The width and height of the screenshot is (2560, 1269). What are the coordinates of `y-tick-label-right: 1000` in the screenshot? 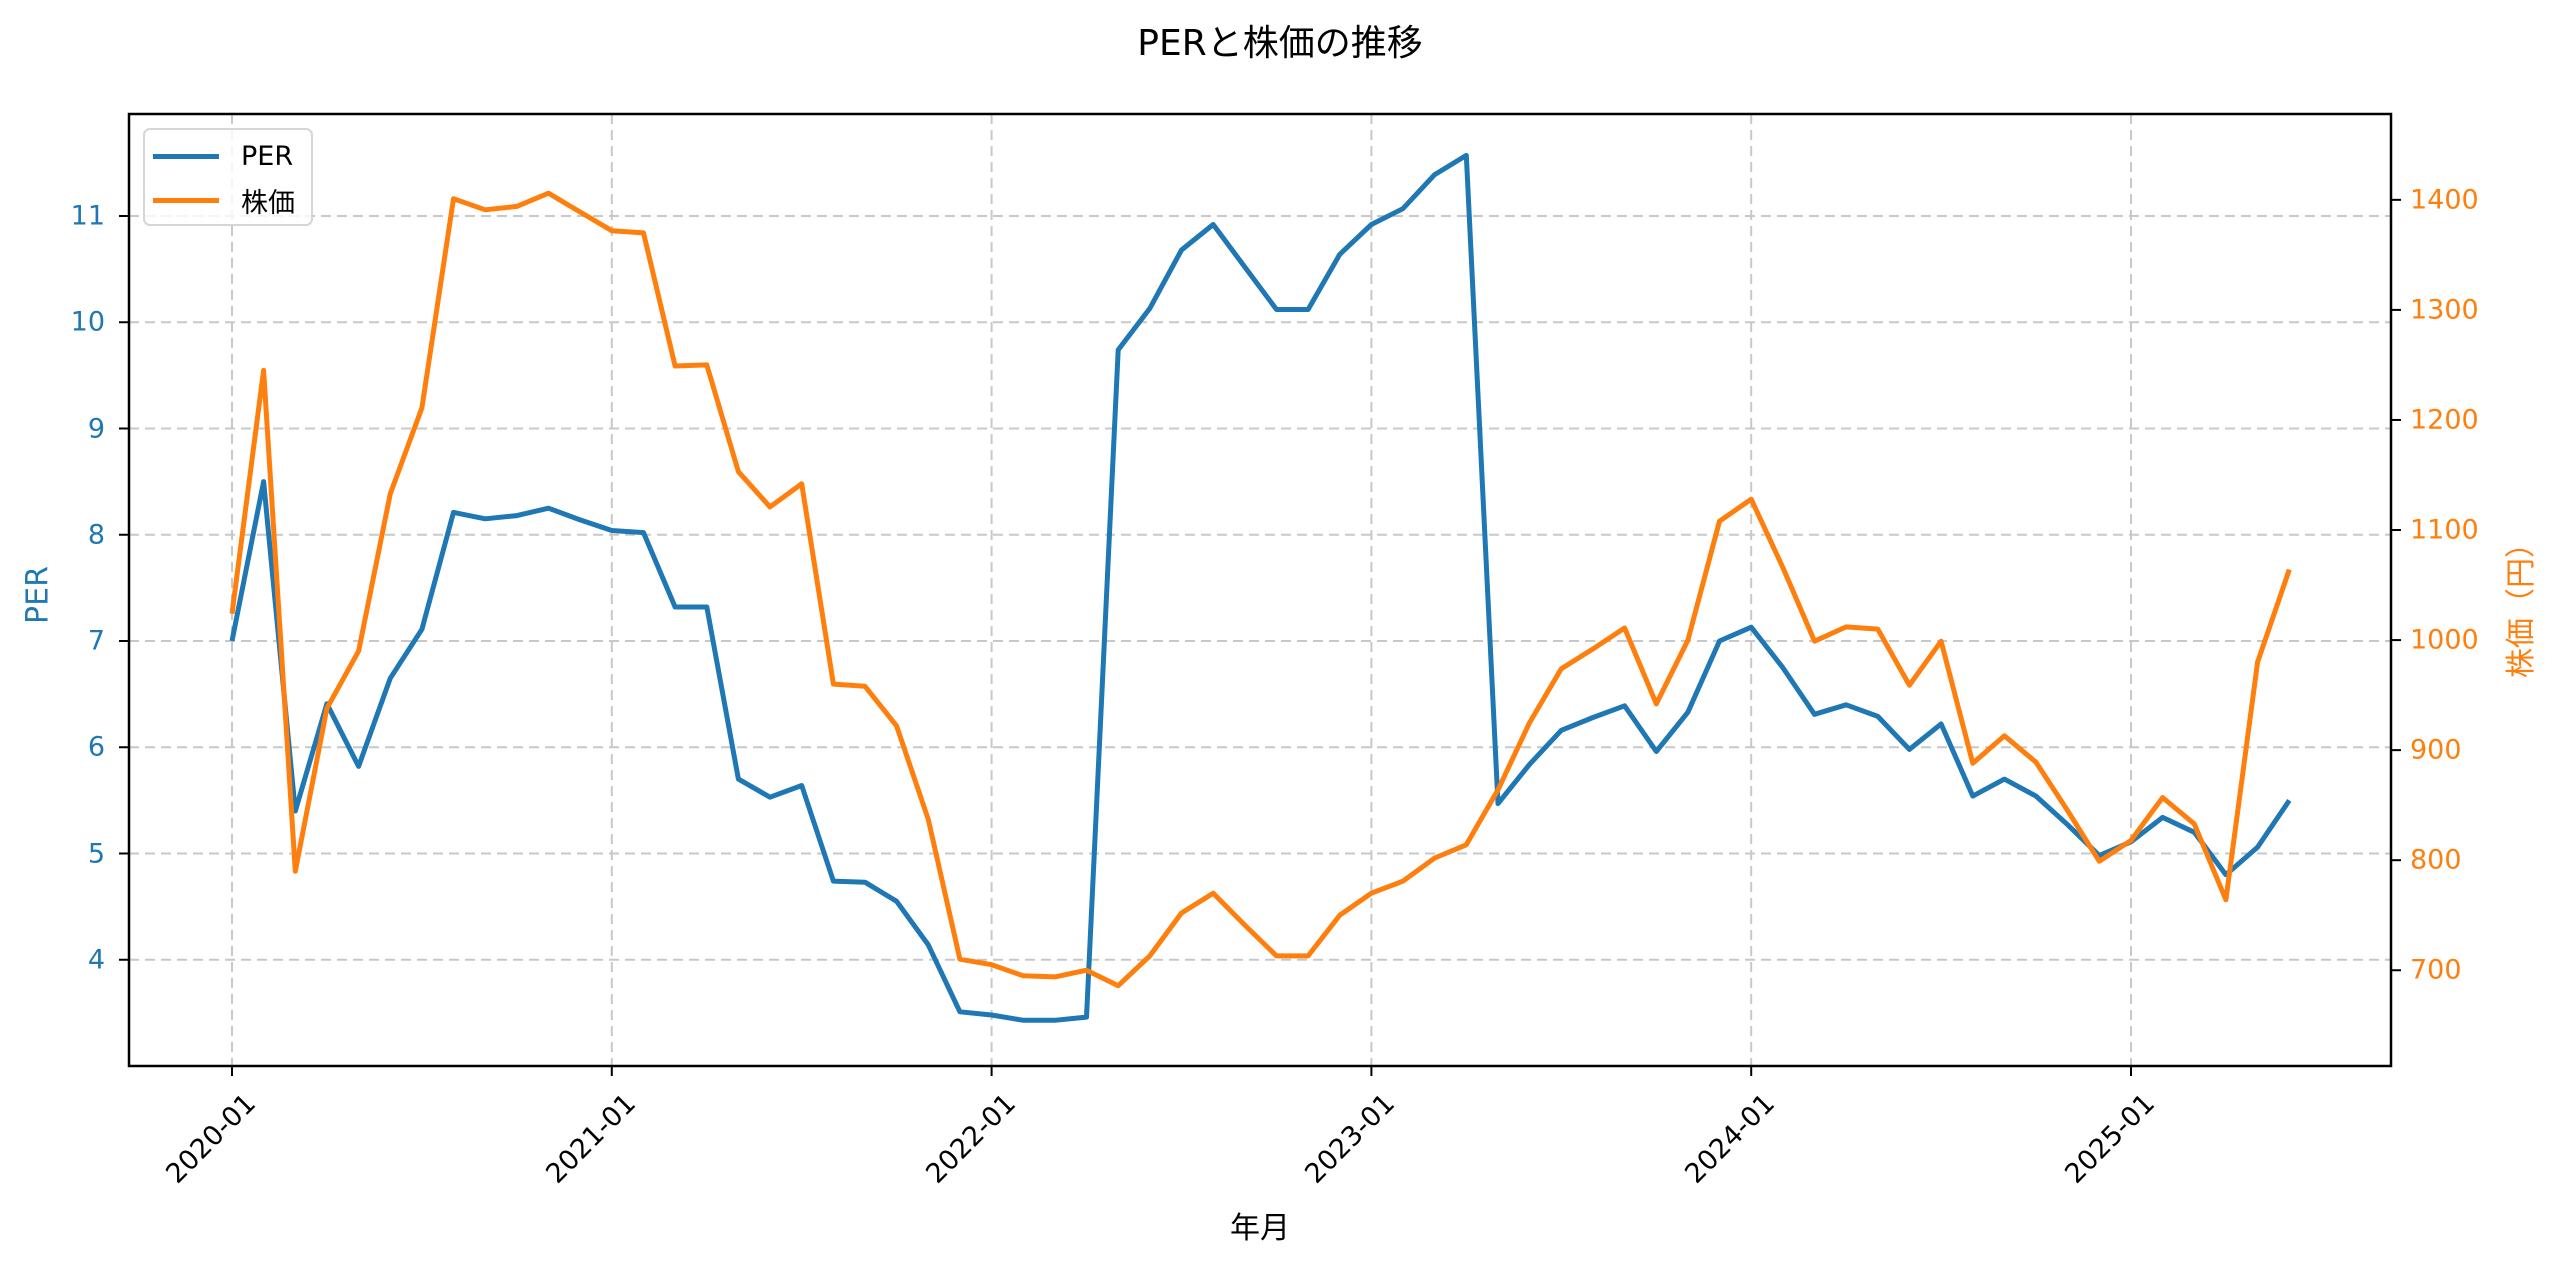 It's located at (2444, 640).